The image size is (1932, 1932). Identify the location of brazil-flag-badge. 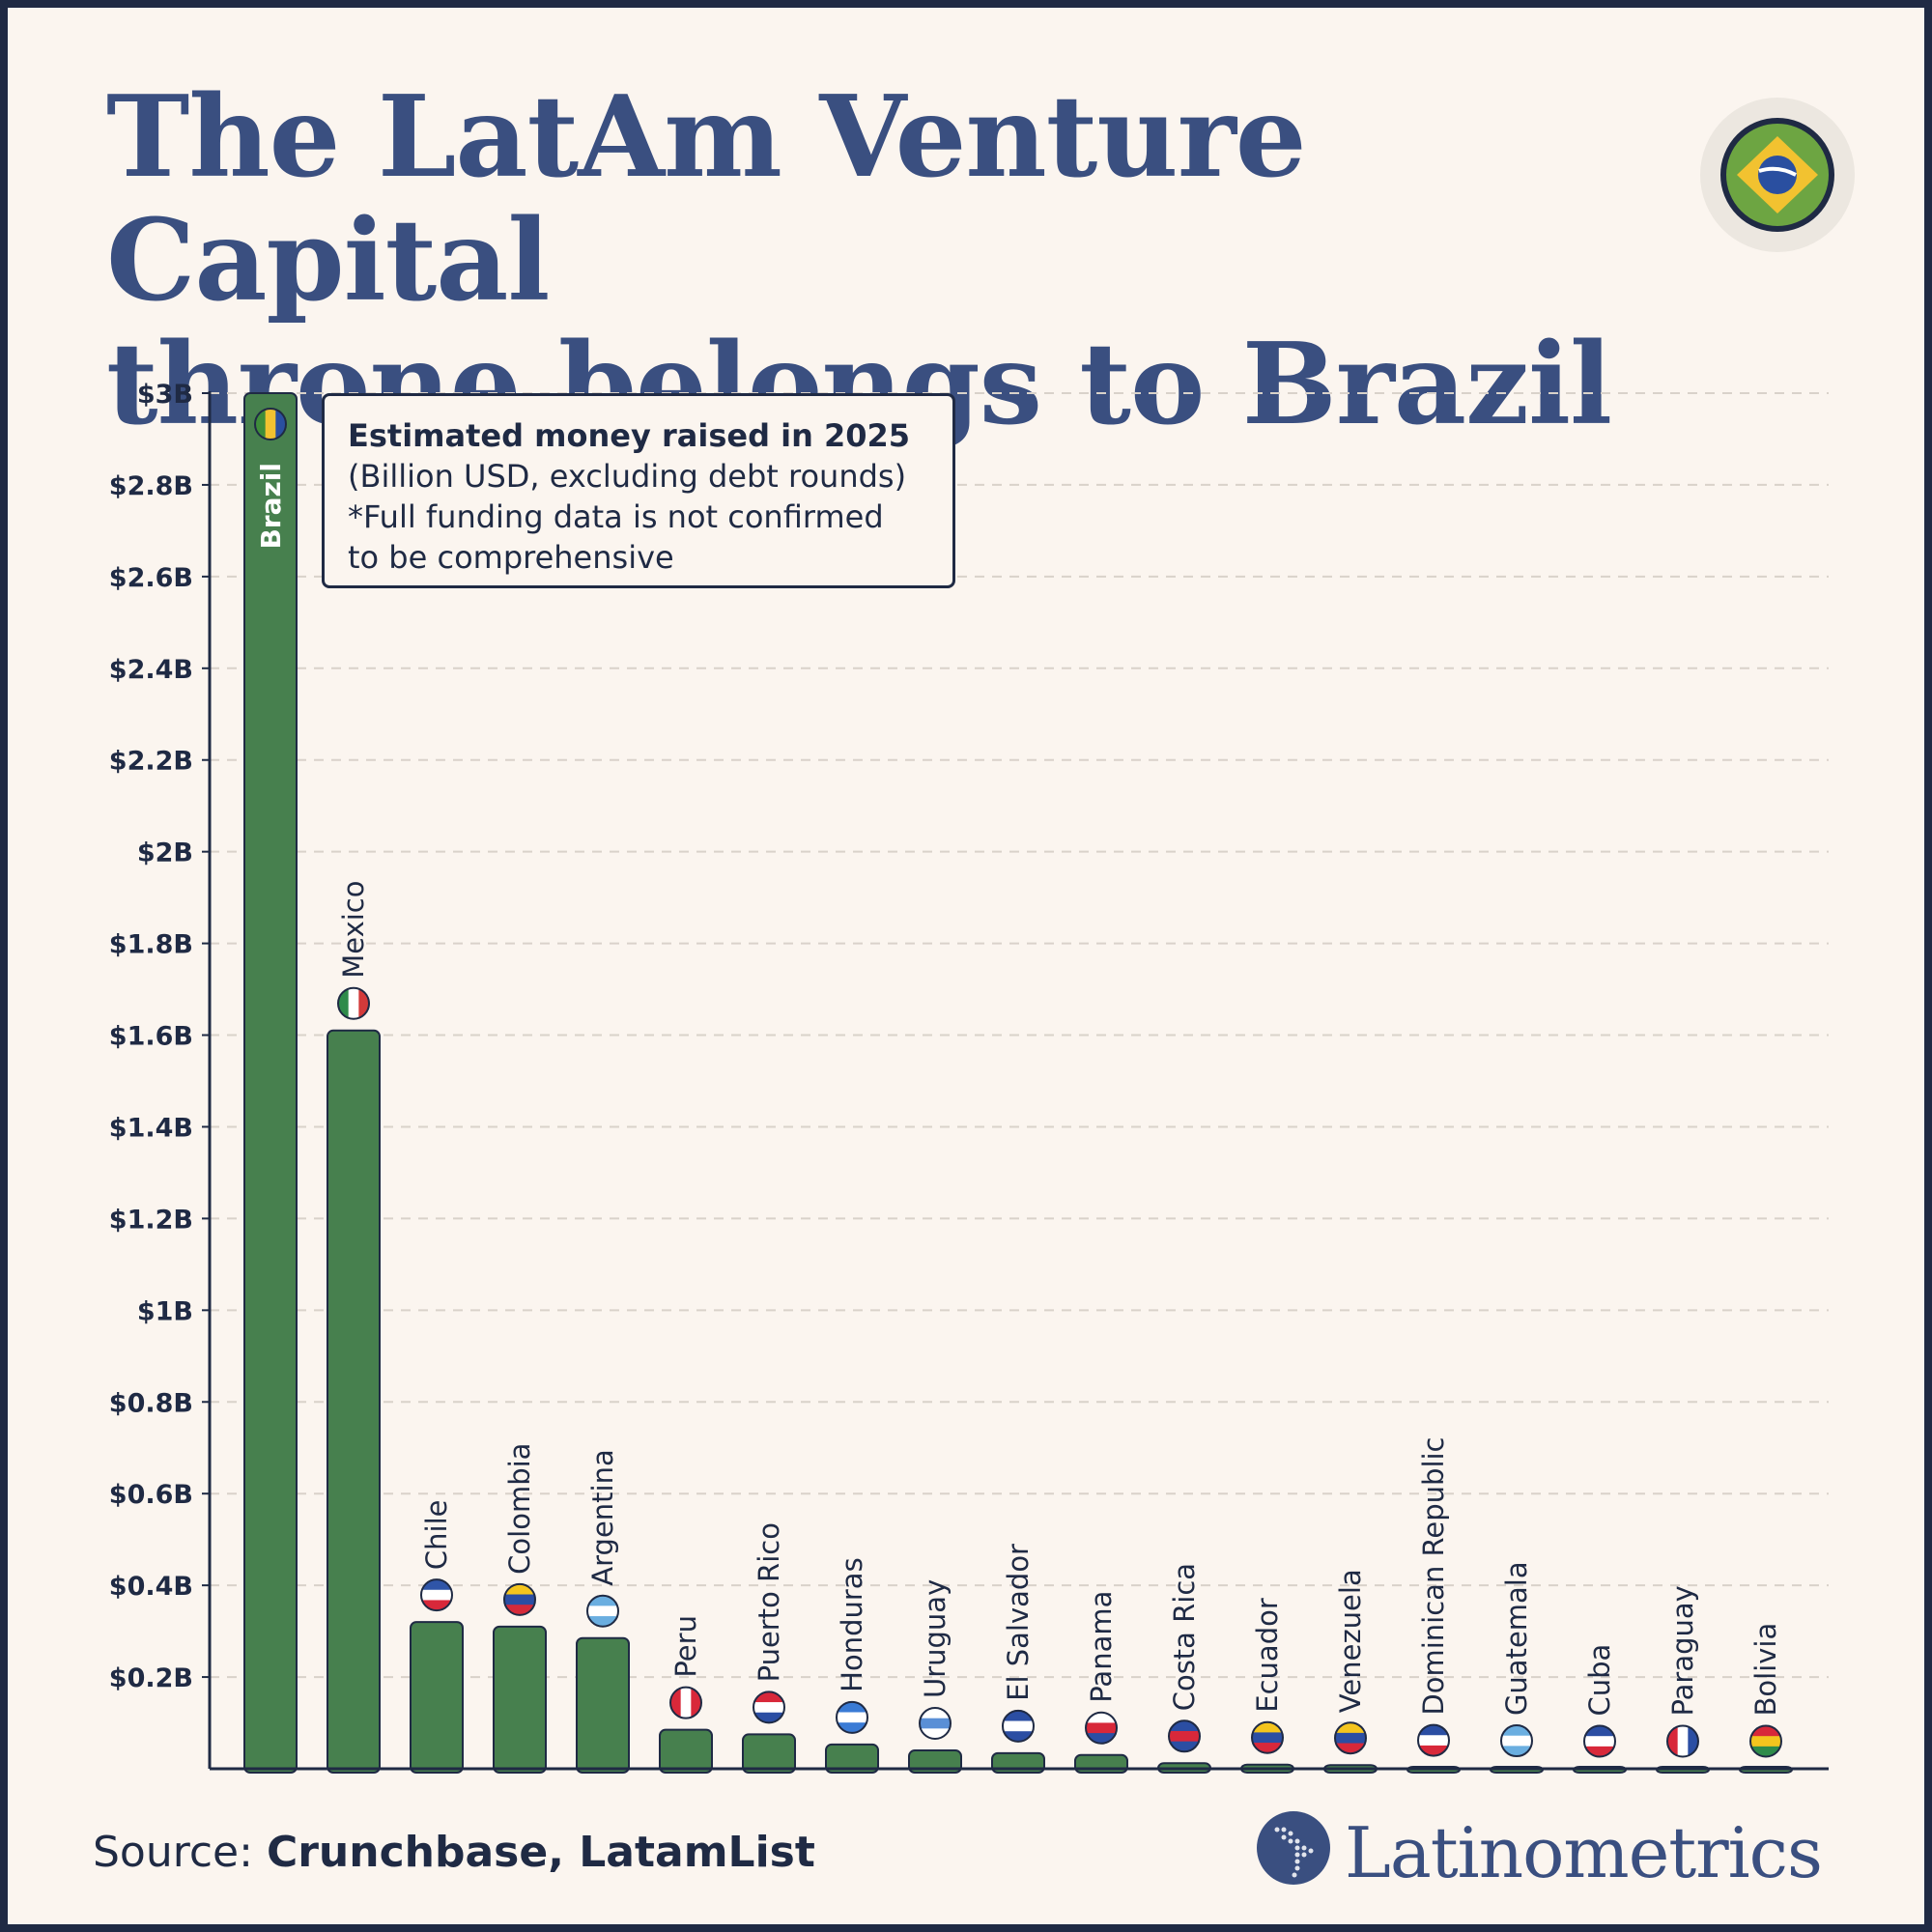
(1777, 175).